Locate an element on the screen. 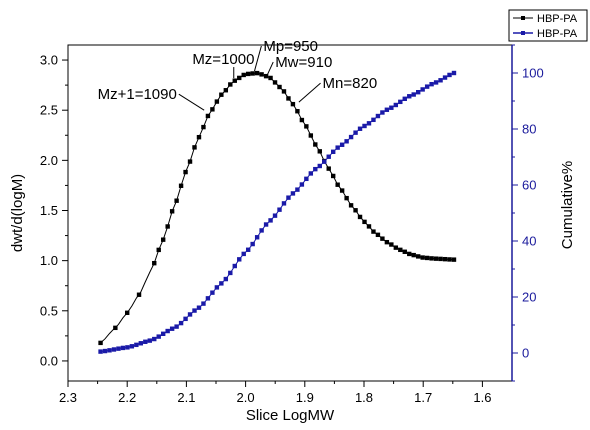  y-right-tick-label: 80 is located at coordinates (529, 129).